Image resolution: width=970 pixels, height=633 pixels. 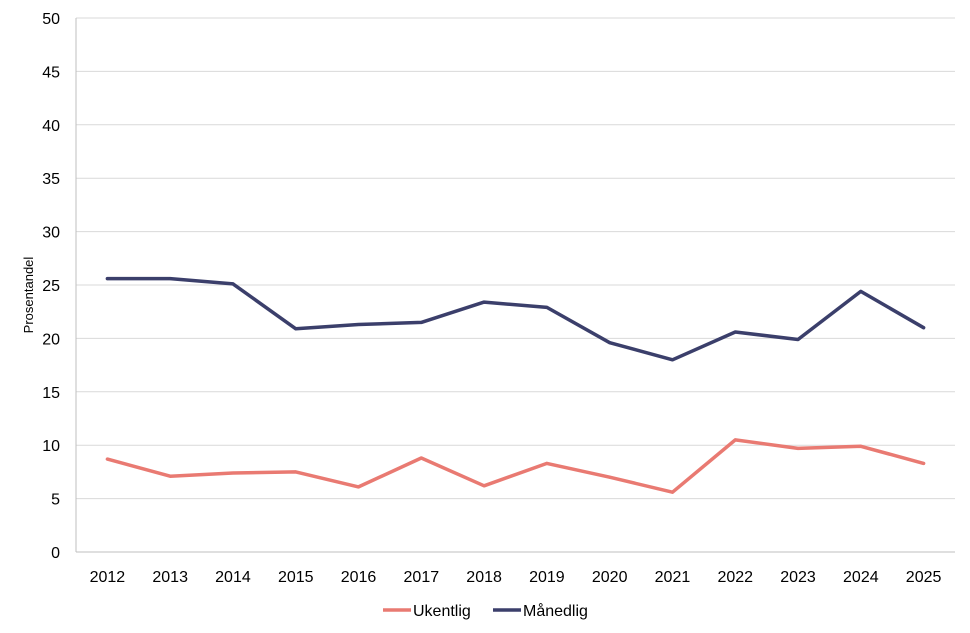 What do you see at coordinates (51, 233) in the screenshot?
I see `y-tick-label: 30` at bounding box center [51, 233].